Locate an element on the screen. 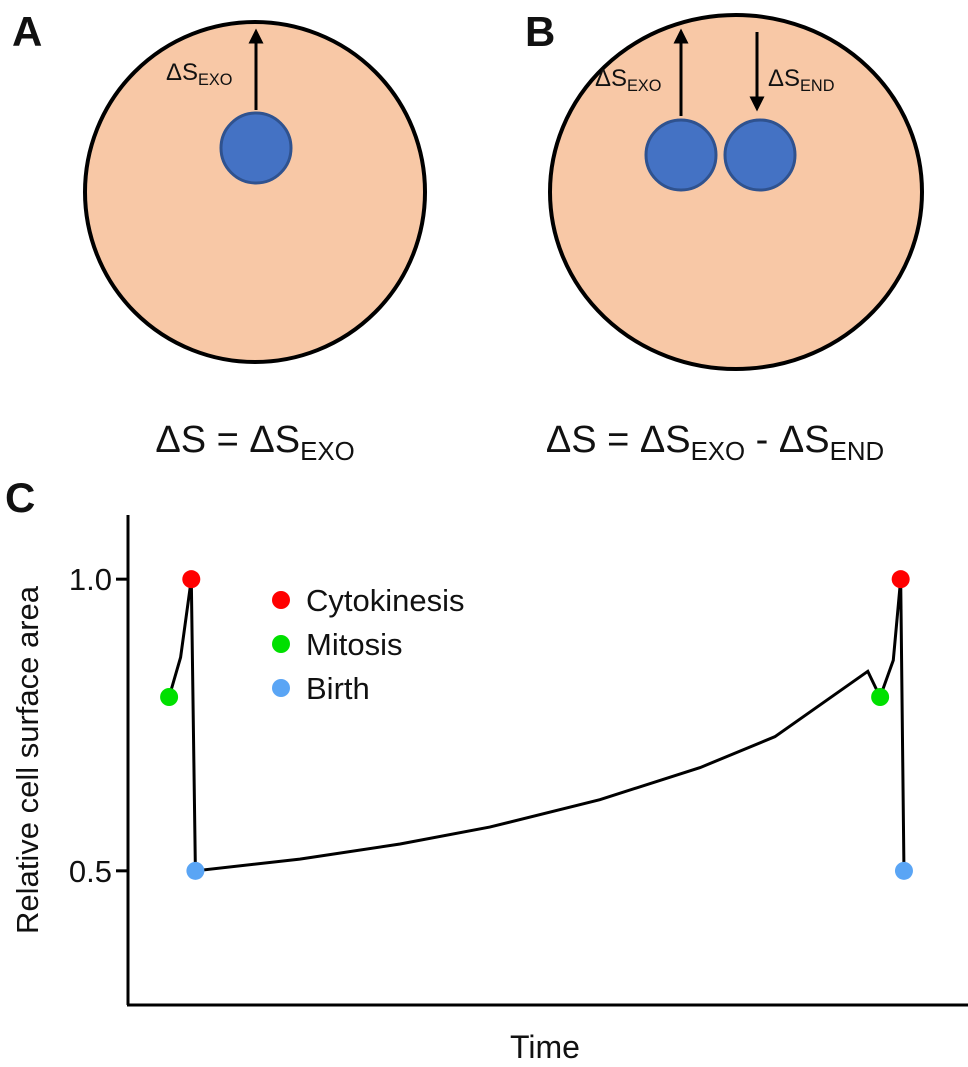 Image resolution: width=968 pixels, height=1067 pixels. equation: ΔS = ΔSEXO - ΔSEND is located at coordinates (715, 442).